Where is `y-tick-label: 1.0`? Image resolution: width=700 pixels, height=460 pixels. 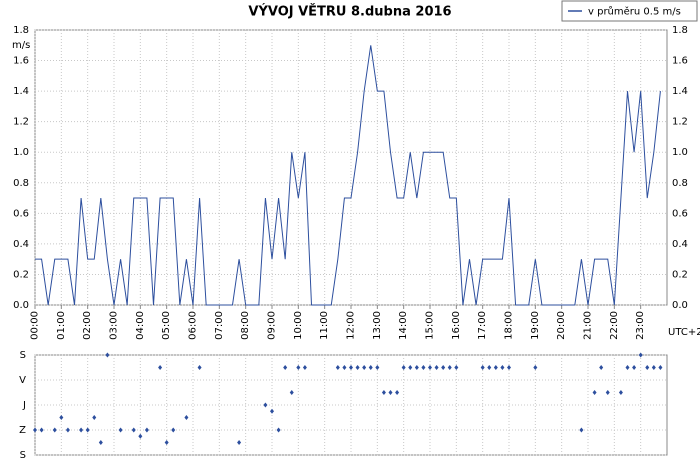 y-tick-label: 1.0 is located at coordinates (21, 152).